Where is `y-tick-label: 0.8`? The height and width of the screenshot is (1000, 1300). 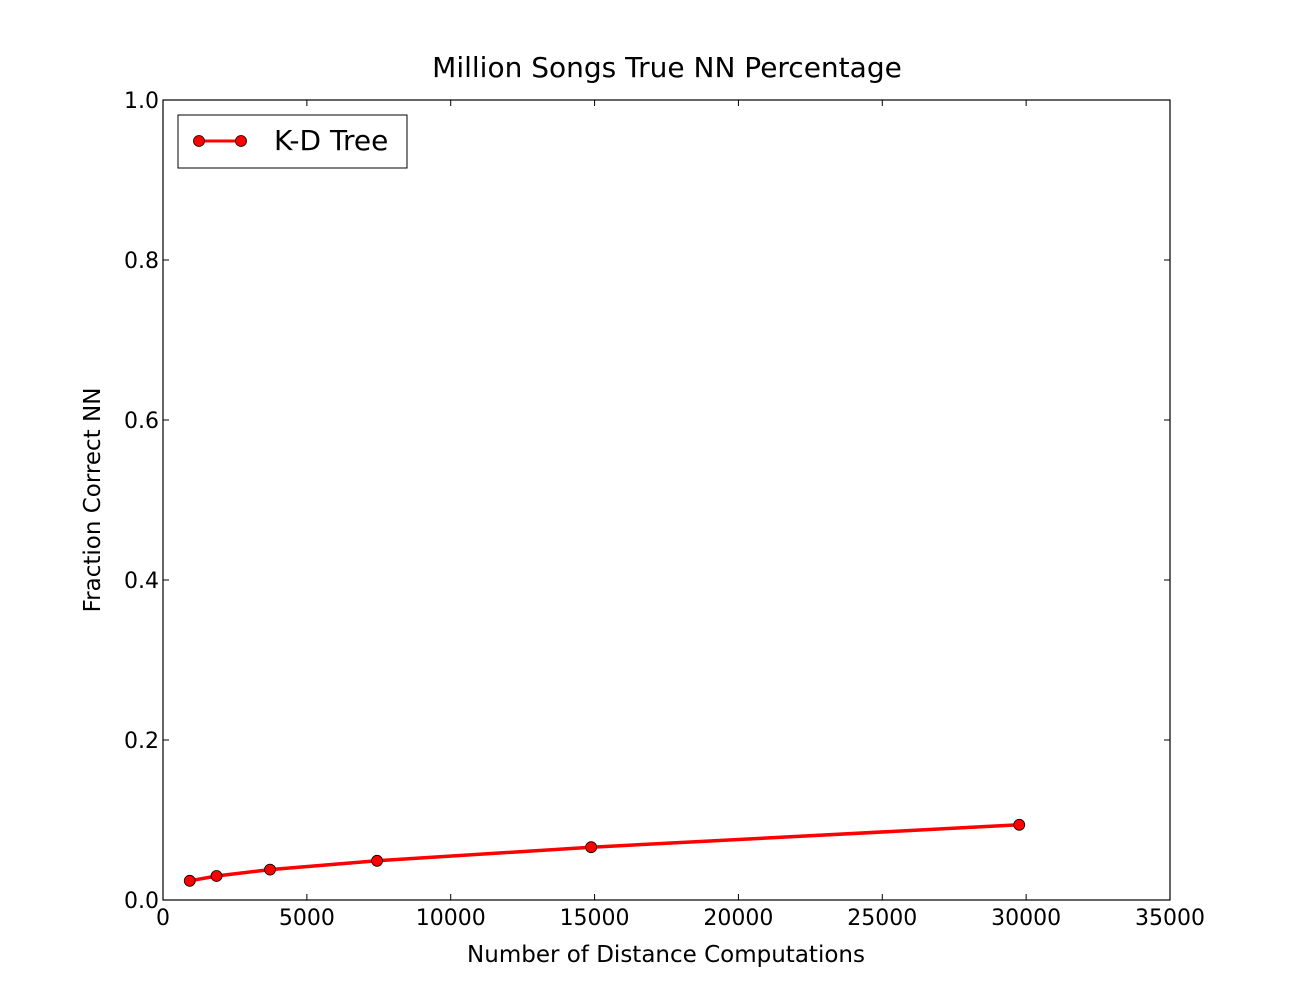 y-tick-label: 0.8 is located at coordinates (141, 261).